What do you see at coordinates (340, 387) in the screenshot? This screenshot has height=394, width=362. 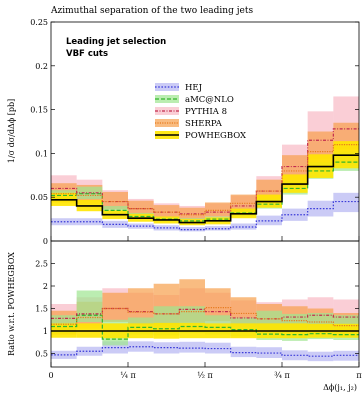 I see `x-axis-label: Δϕ(j₁, j₂)` at bounding box center [340, 387].